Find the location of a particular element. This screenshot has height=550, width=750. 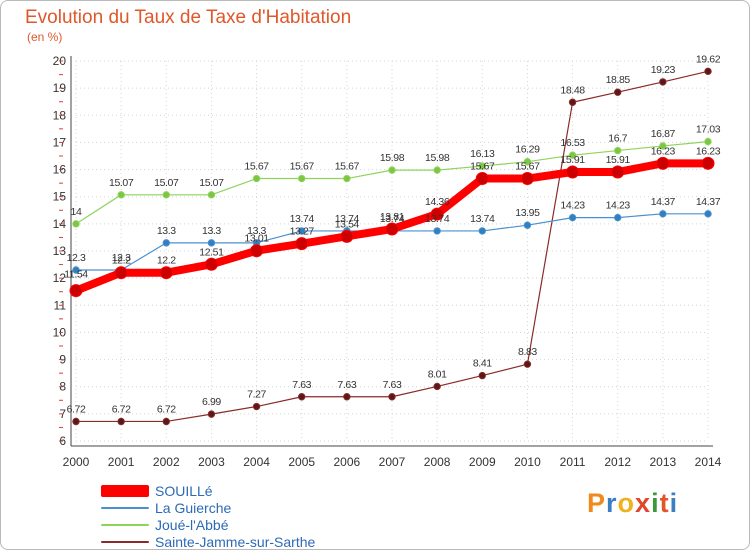

x-tick-label: 2001 is located at coordinates (121, 462).